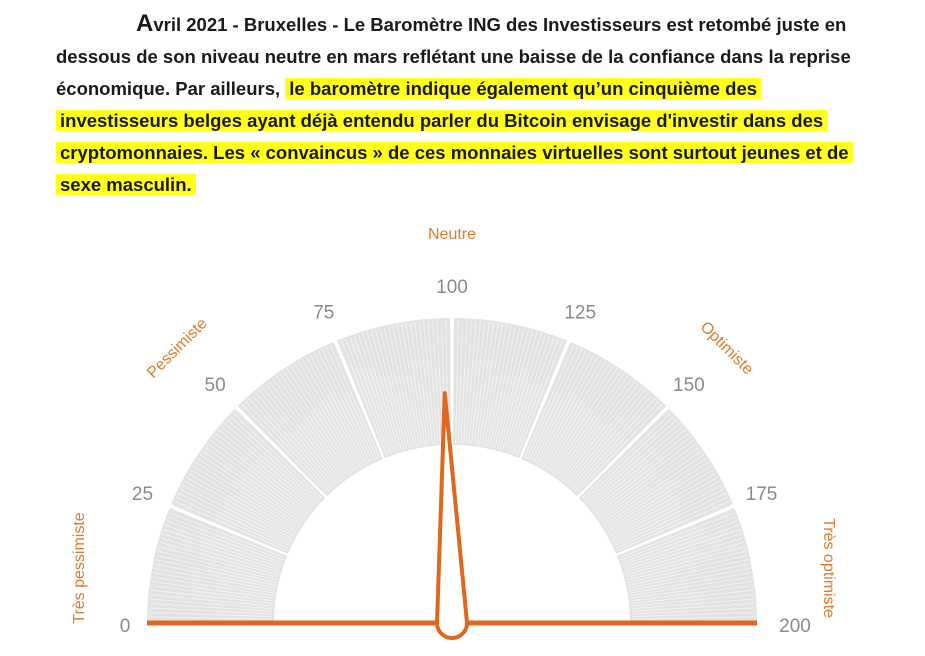 This screenshot has height=656, width=925. What do you see at coordinates (145, 23) in the screenshot?
I see `dropcap: A` at bounding box center [145, 23].